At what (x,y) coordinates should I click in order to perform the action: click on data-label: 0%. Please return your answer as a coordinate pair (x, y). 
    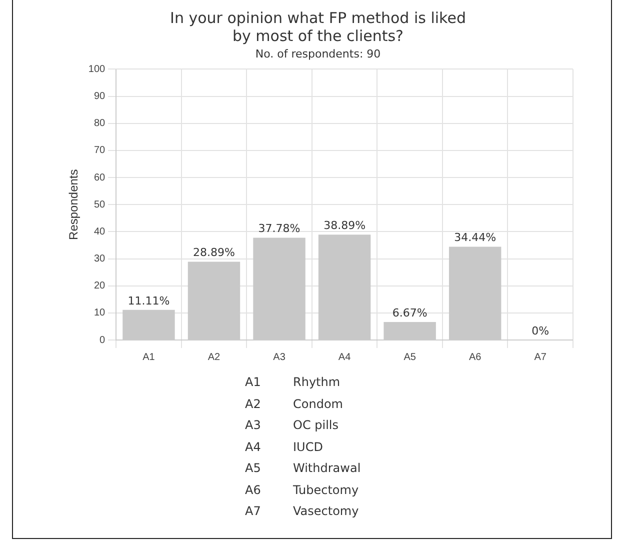
    Looking at the image, I should click on (541, 331).